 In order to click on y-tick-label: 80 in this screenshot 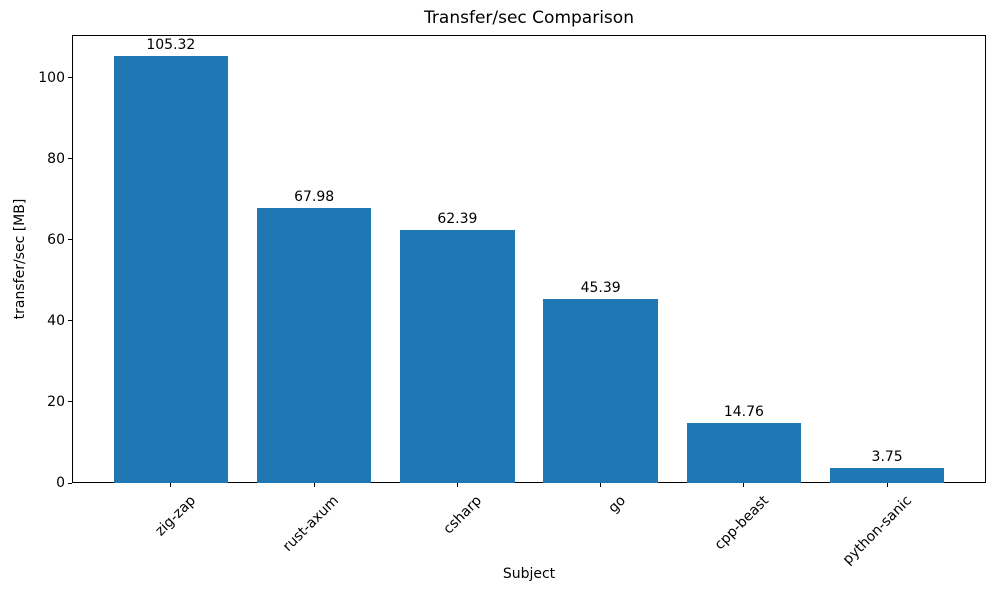, I will do `click(56, 158)`.